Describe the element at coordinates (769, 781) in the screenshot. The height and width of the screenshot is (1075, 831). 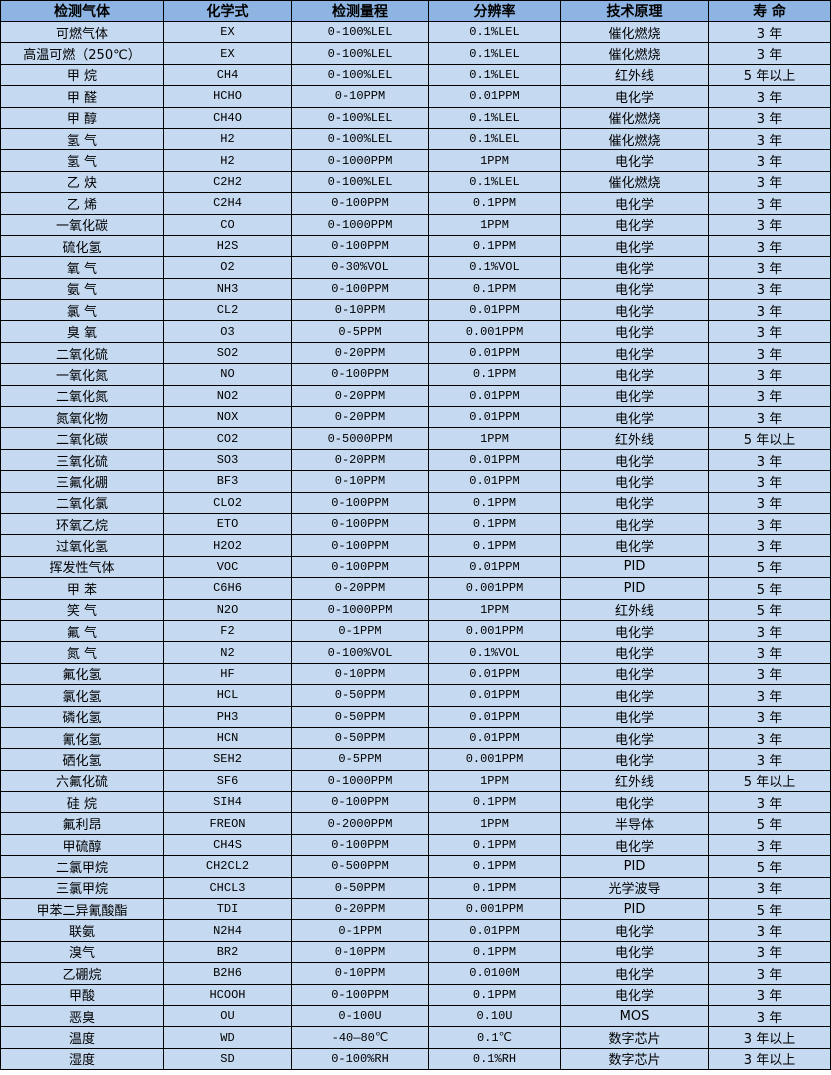
I see `lifespan-cell: 5 年以上` at that location.